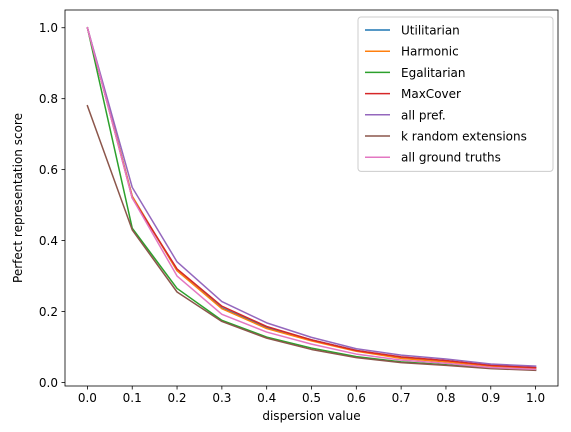 This screenshot has height=432, width=571. I want to click on legend-label: k random extensions, so click(464, 137).